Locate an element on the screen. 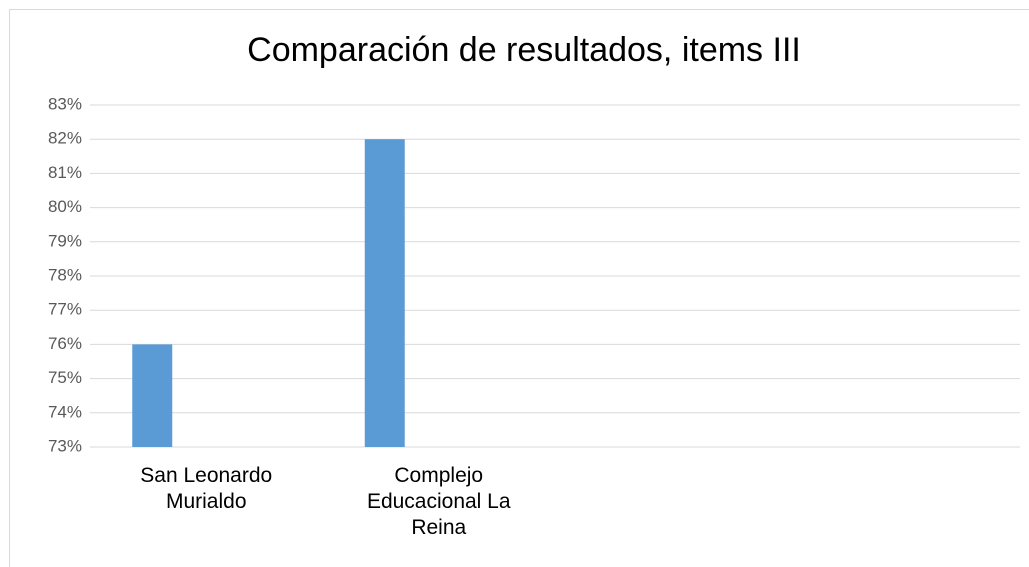 Image resolution: width=1029 pixels, height=567 pixels. y-tick-label: 77% is located at coordinates (65, 309).